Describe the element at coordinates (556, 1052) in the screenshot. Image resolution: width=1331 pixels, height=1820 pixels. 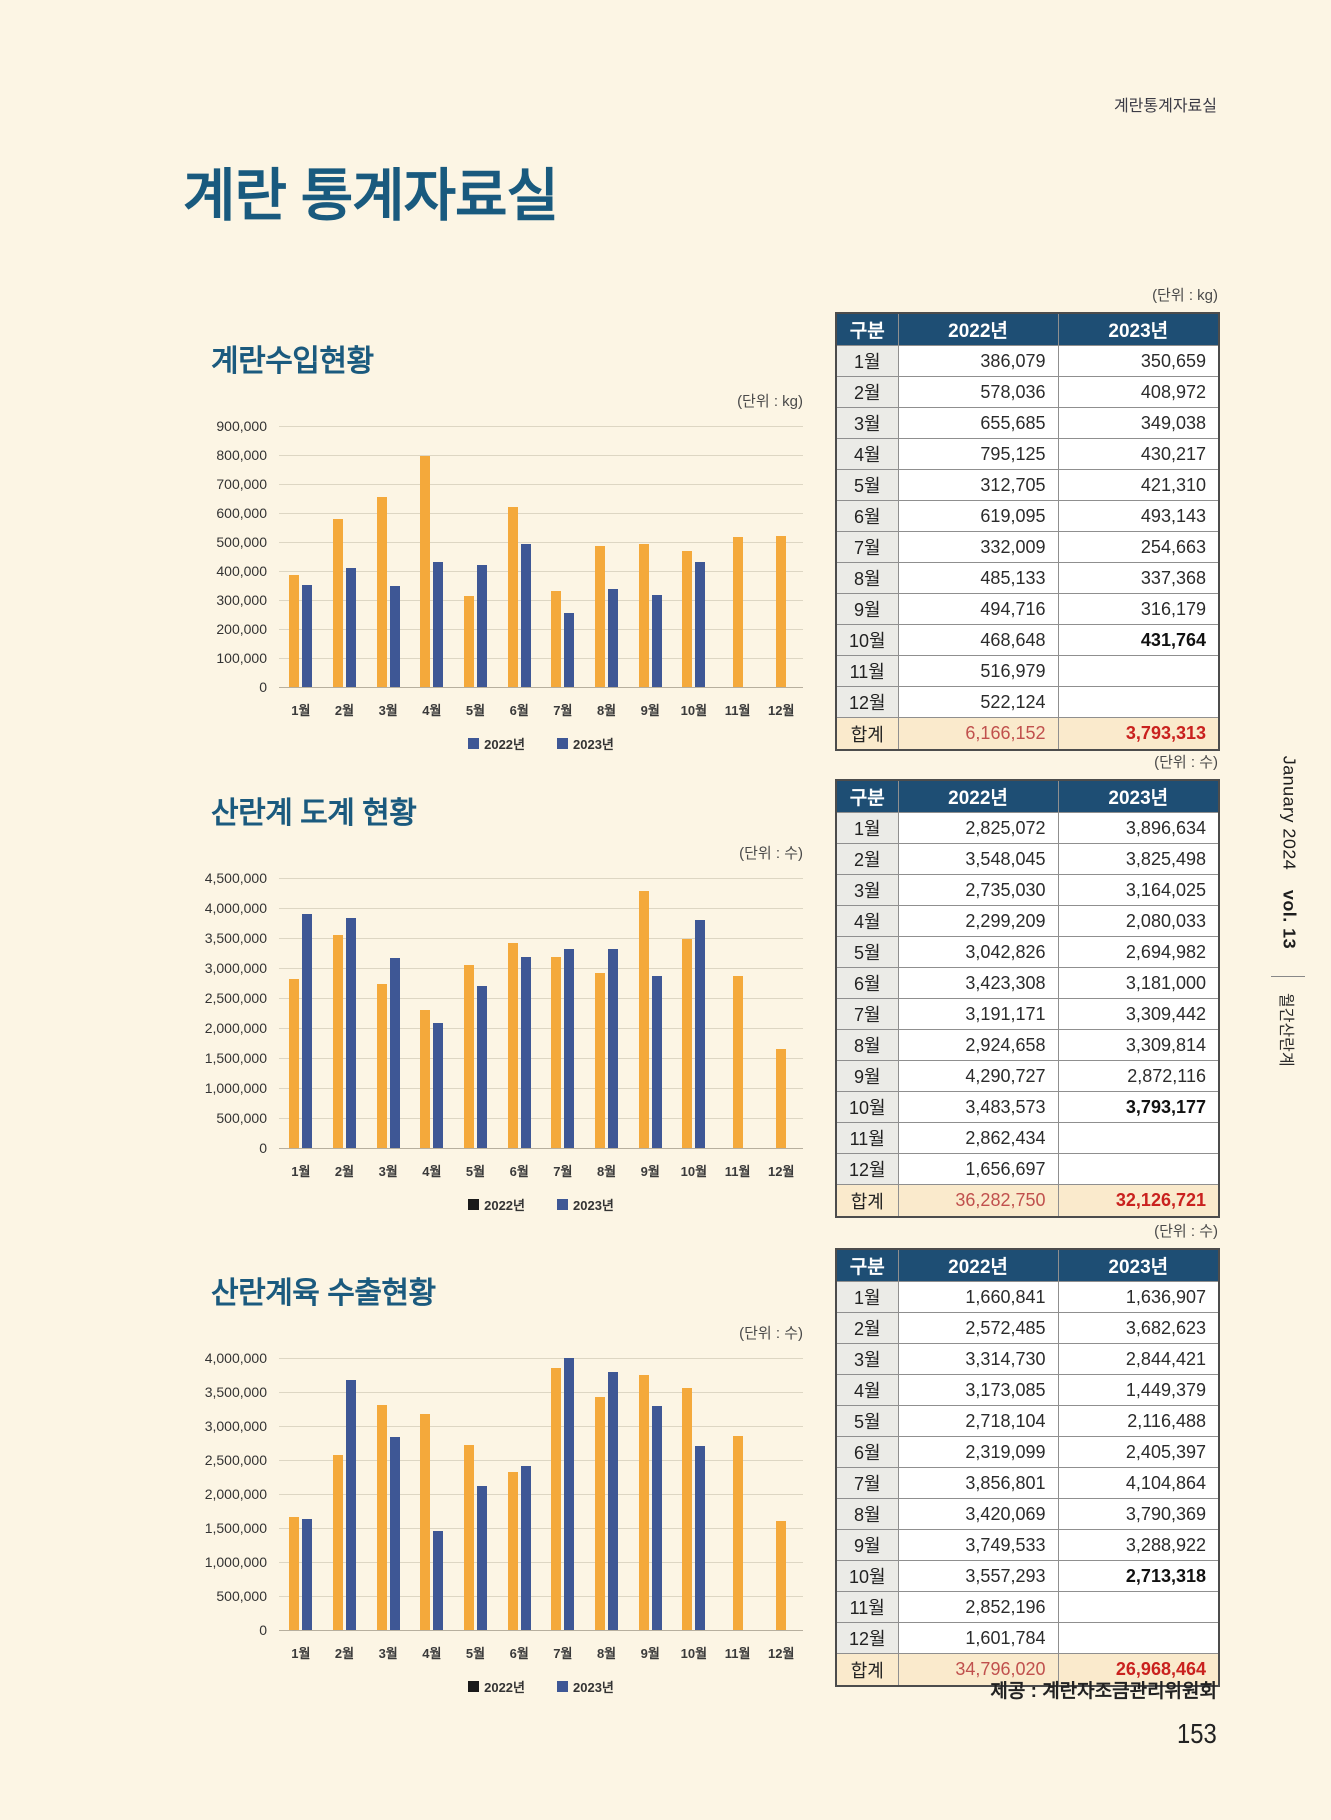
I see `bar-2022년-7월` at that location.